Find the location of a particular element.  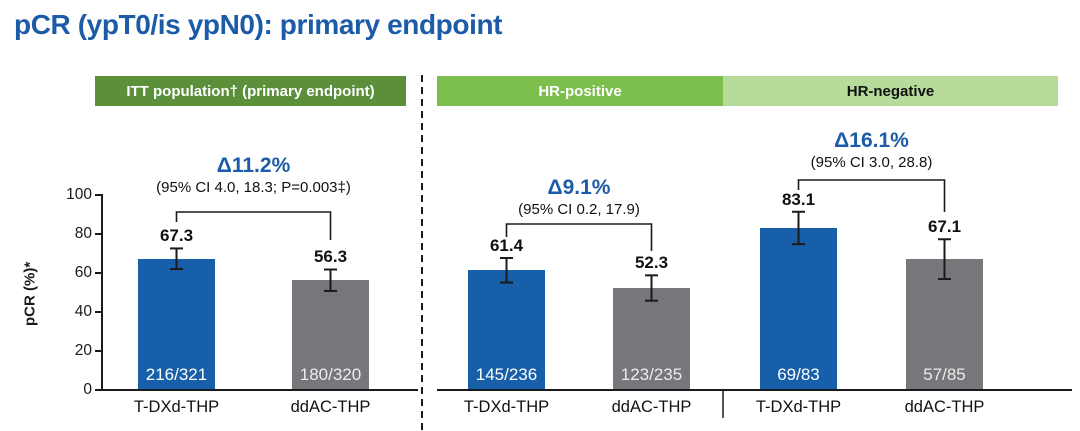

bar-t-dxd-thp: 145/236 is located at coordinates (506, 330).